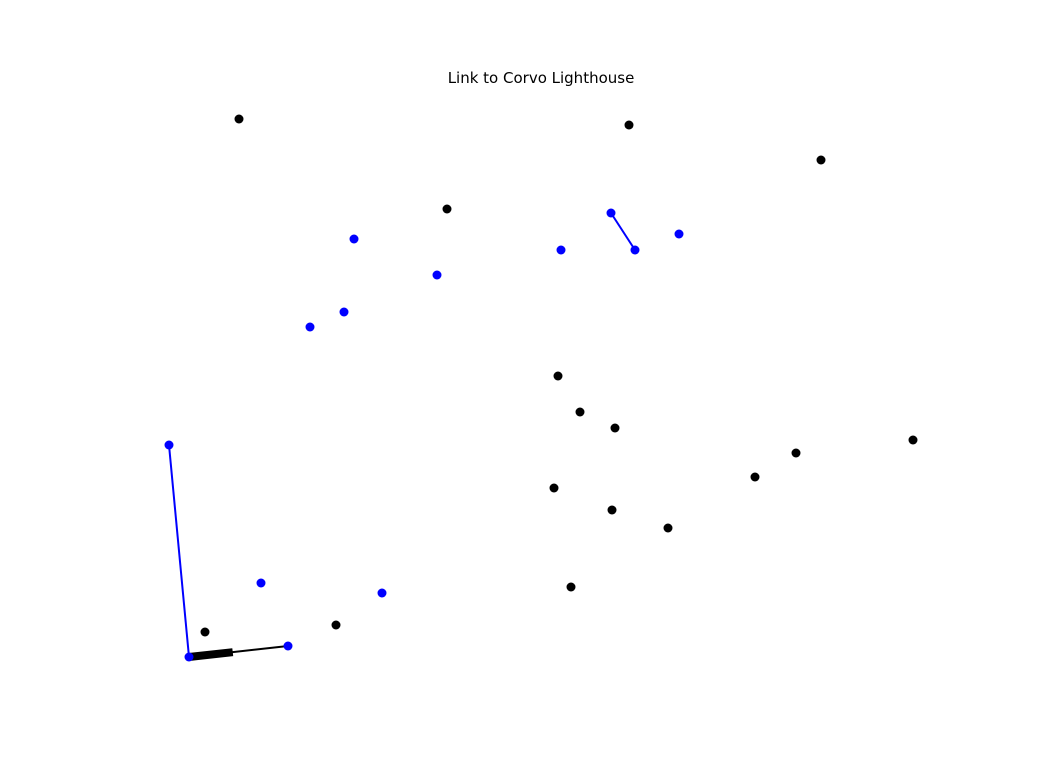  I want to click on node-n23, so click(261, 583).